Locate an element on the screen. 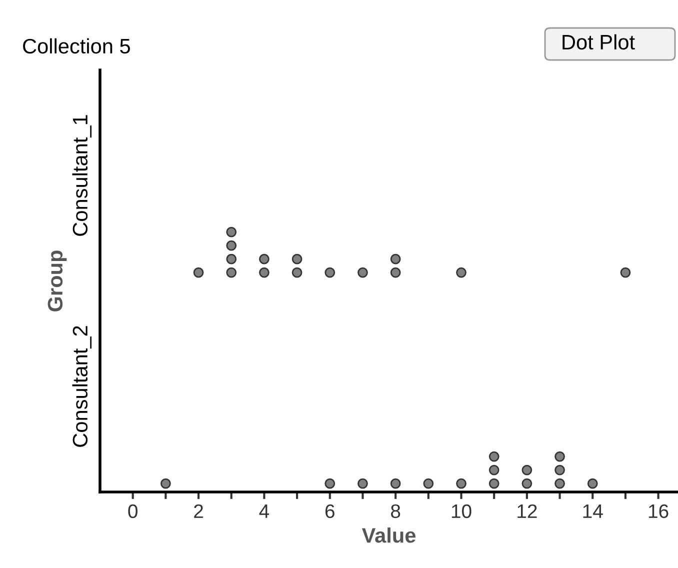 This screenshot has height=568, width=678. x-tick-label: 4 is located at coordinates (264, 511).